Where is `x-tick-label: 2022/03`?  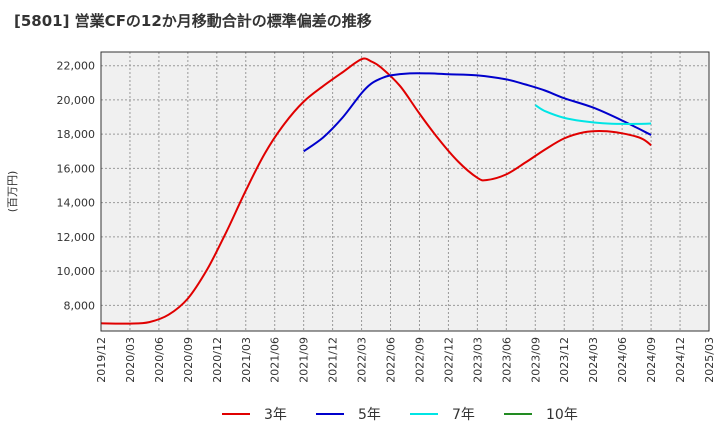 x-tick-label: 2022/03 is located at coordinates (362, 360).